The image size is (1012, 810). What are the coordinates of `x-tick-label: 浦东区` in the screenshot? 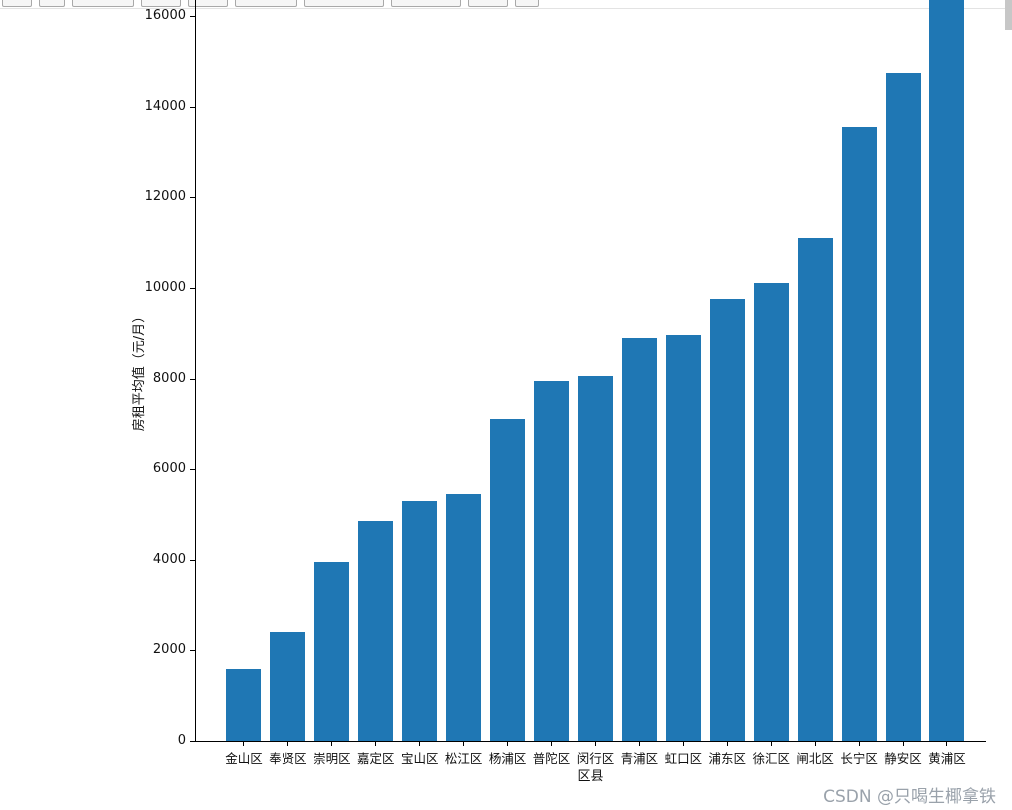 It's located at (727, 758).